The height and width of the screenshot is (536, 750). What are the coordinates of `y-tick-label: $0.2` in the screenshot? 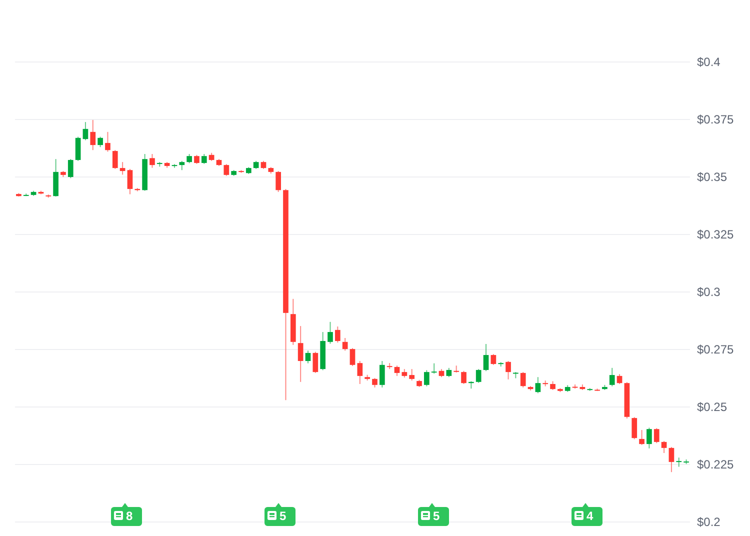 It's located at (709, 522).